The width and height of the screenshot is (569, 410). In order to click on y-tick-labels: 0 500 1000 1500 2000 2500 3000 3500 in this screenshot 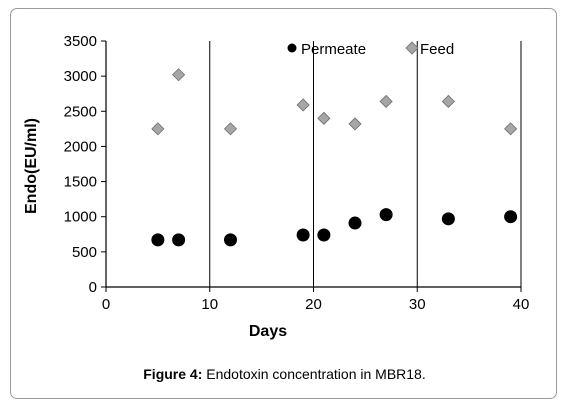, I will do `click(80, 164)`.